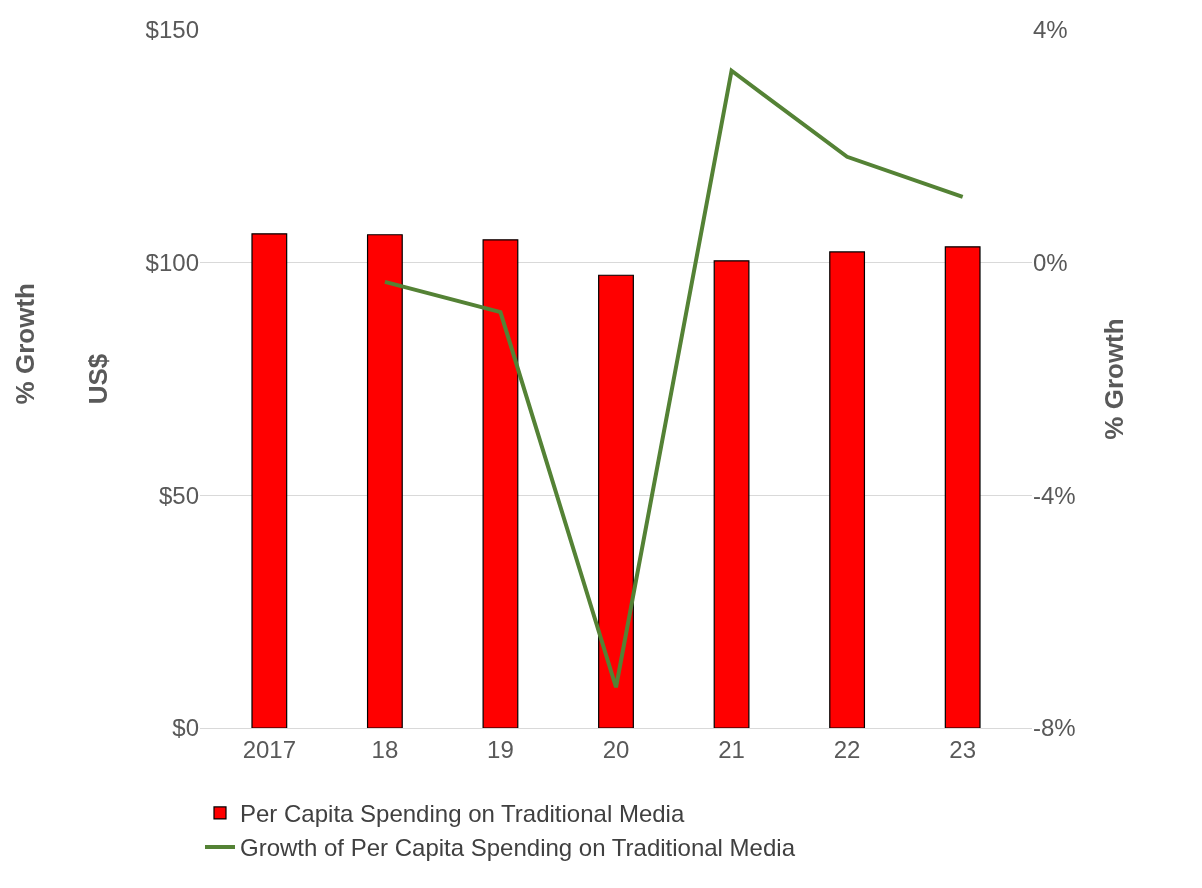 The height and width of the screenshot is (888, 1202). Describe the element at coordinates (385, 749) in the screenshot. I see `x-tick-label: 18` at that location.